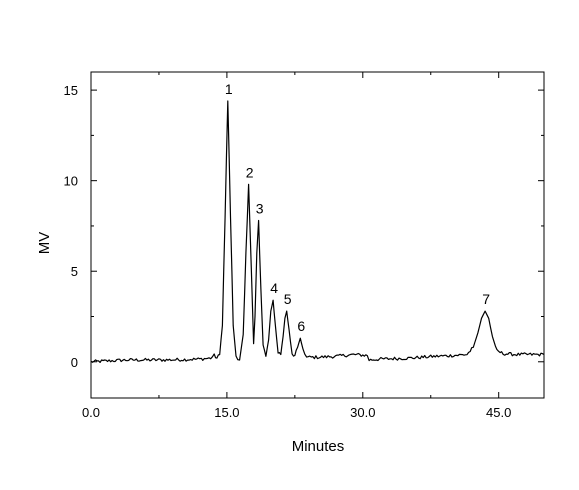 This screenshot has width=579, height=490. What do you see at coordinates (301, 326) in the screenshot?
I see `peak-label-6: 6` at bounding box center [301, 326].